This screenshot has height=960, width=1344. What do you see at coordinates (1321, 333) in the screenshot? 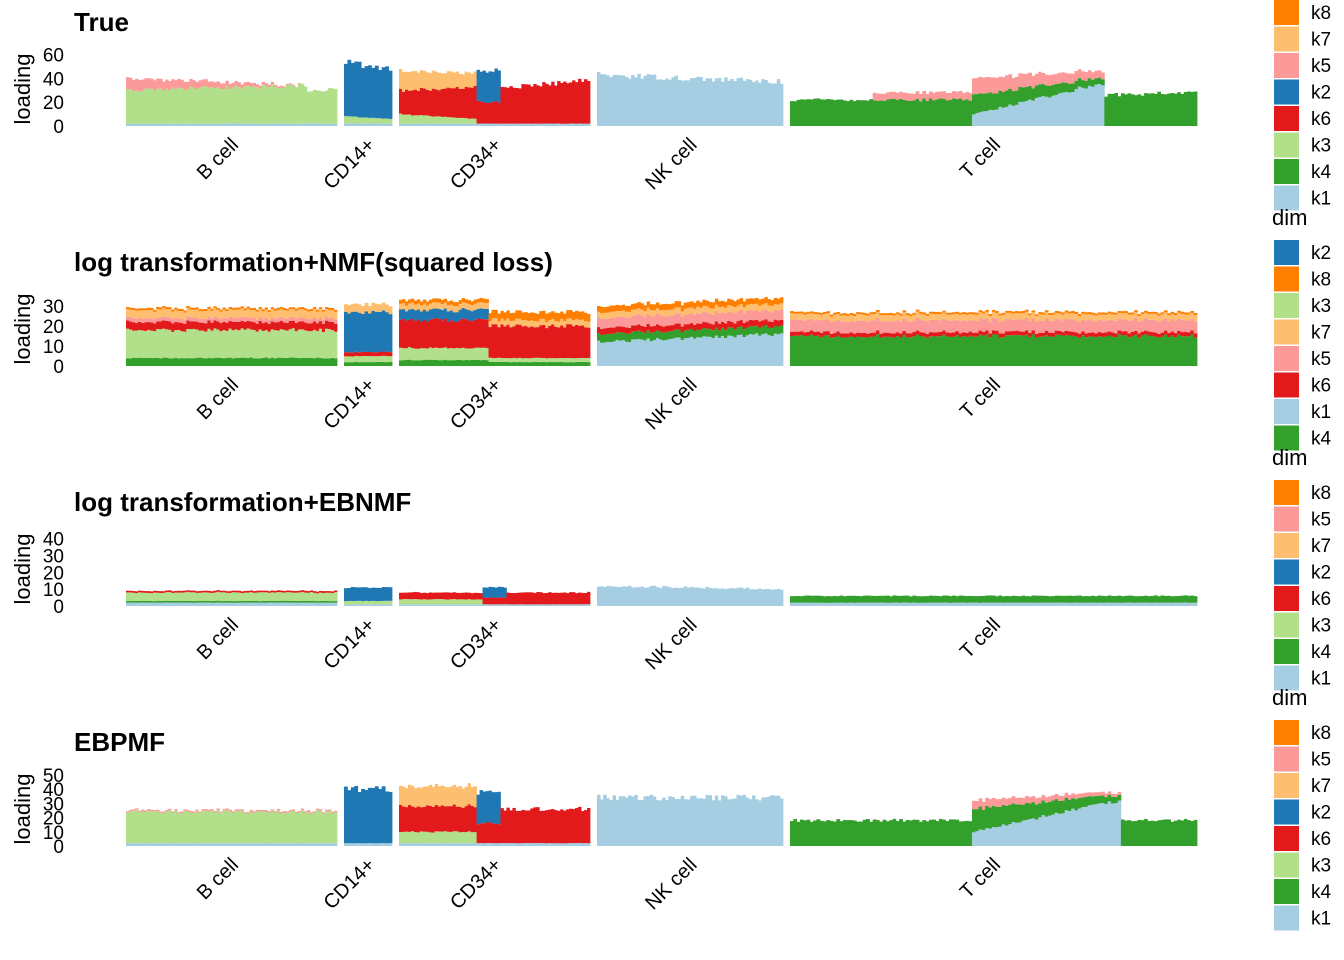
I see `legend-label: k7` at bounding box center [1321, 333].